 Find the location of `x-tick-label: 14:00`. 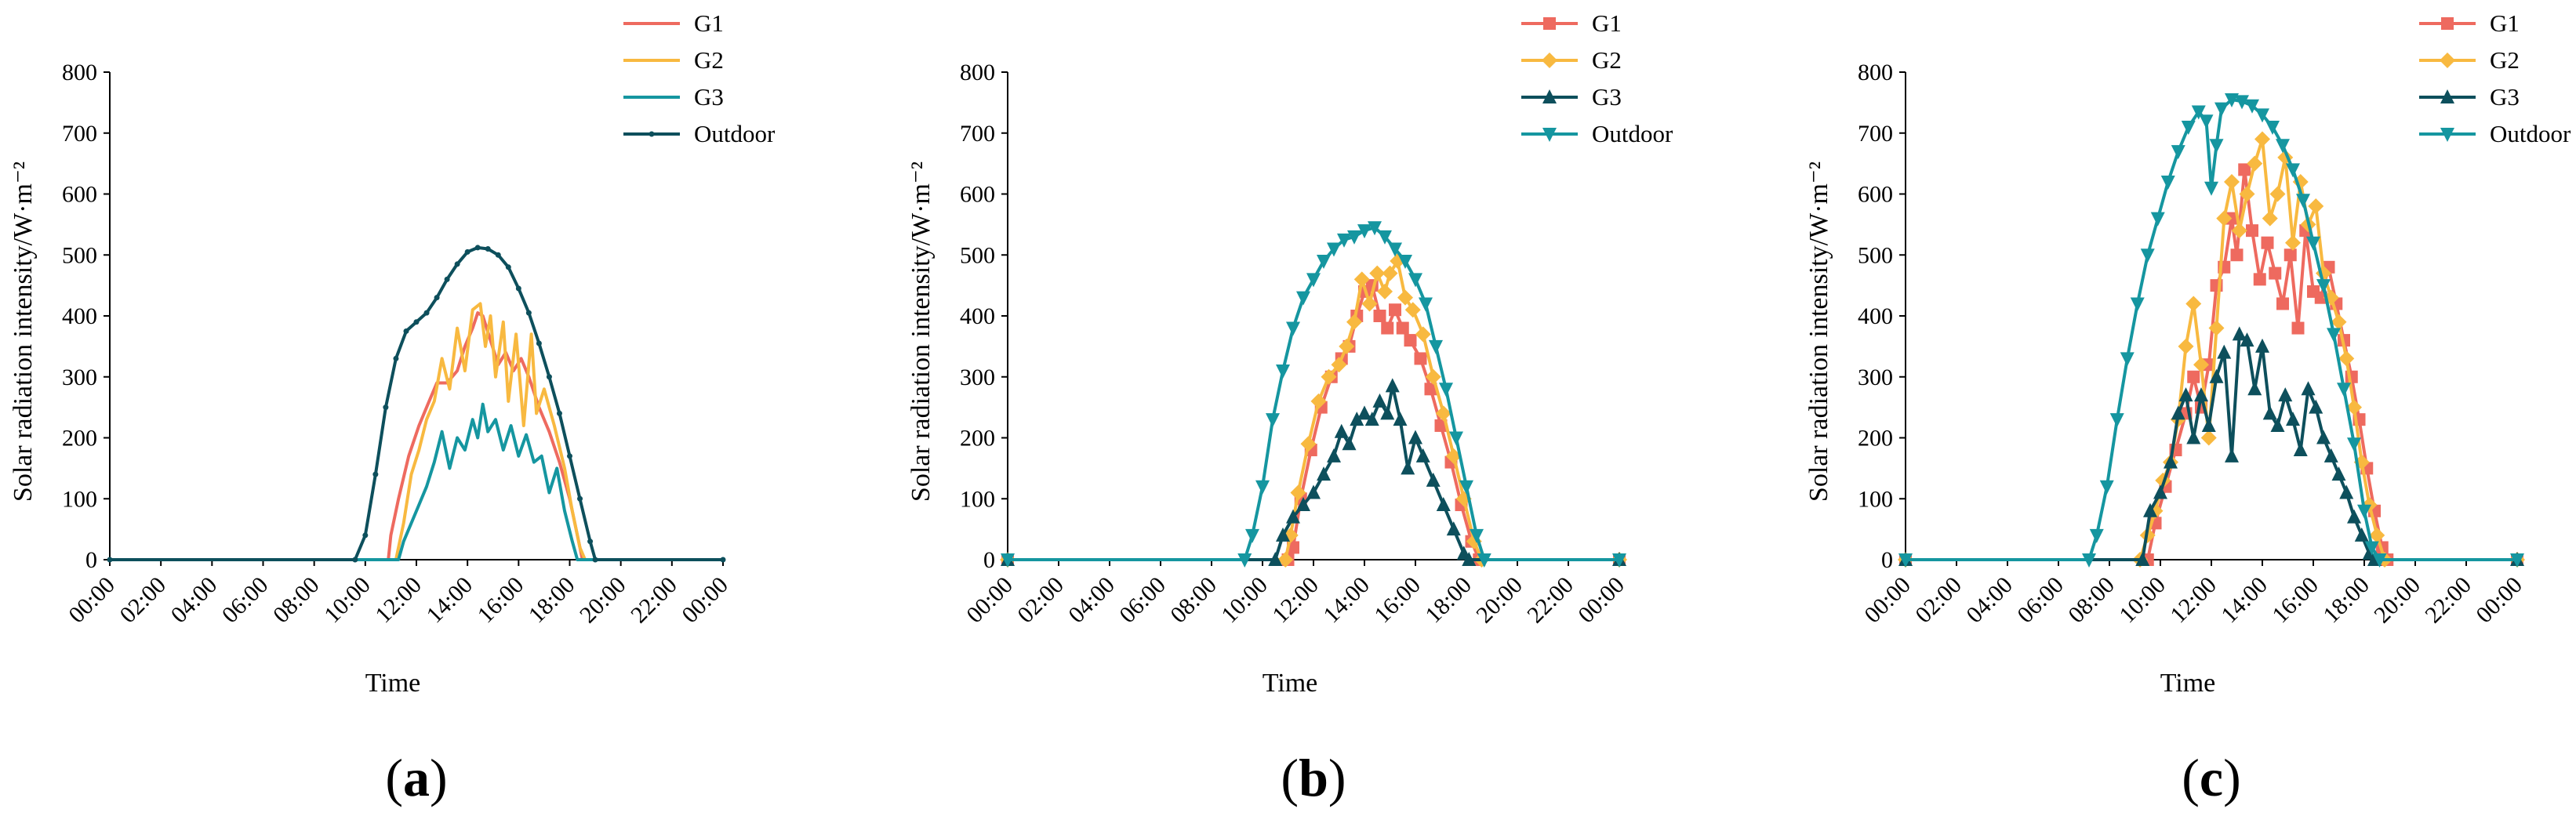

x-tick-label: 14:00 is located at coordinates (2244, 600).